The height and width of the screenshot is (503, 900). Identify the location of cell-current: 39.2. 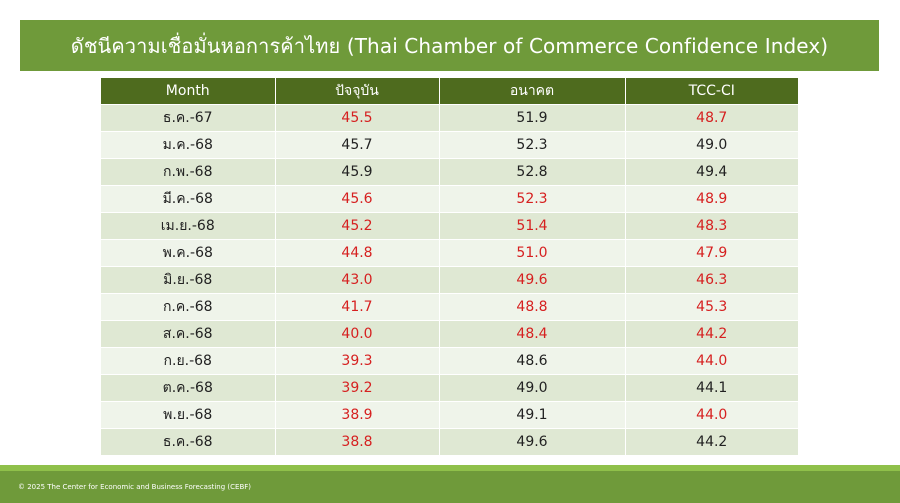
(357, 388).